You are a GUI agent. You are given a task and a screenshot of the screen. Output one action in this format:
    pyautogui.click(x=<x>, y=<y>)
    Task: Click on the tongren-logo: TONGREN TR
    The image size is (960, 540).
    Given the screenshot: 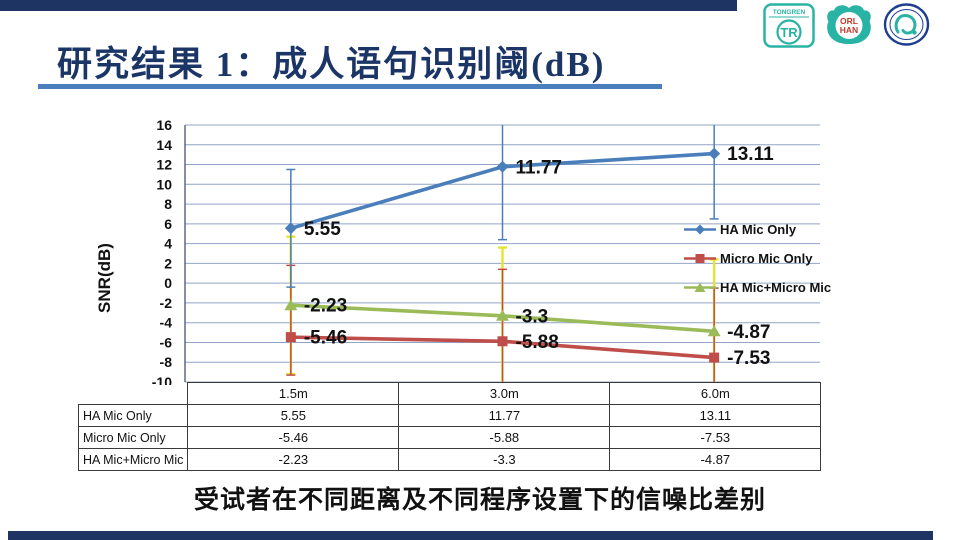 What is the action you would take?
    pyautogui.click(x=789, y=25)
    